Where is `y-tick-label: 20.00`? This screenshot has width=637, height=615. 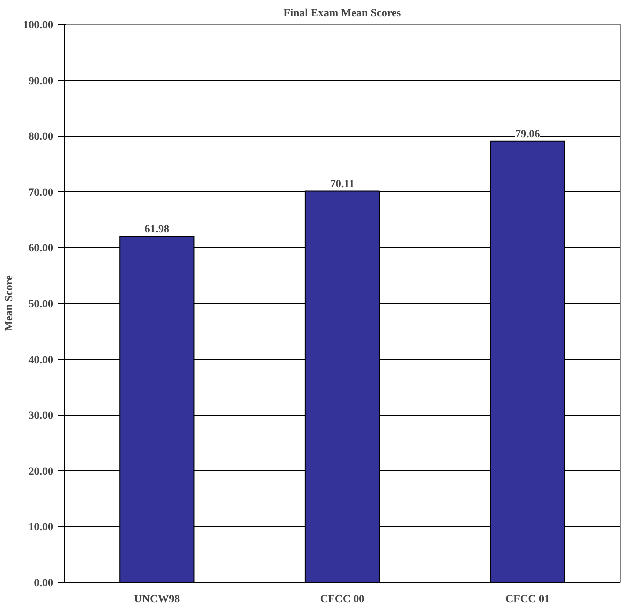
y-tick-label: 20.00 is located at coordinates (41, 472).